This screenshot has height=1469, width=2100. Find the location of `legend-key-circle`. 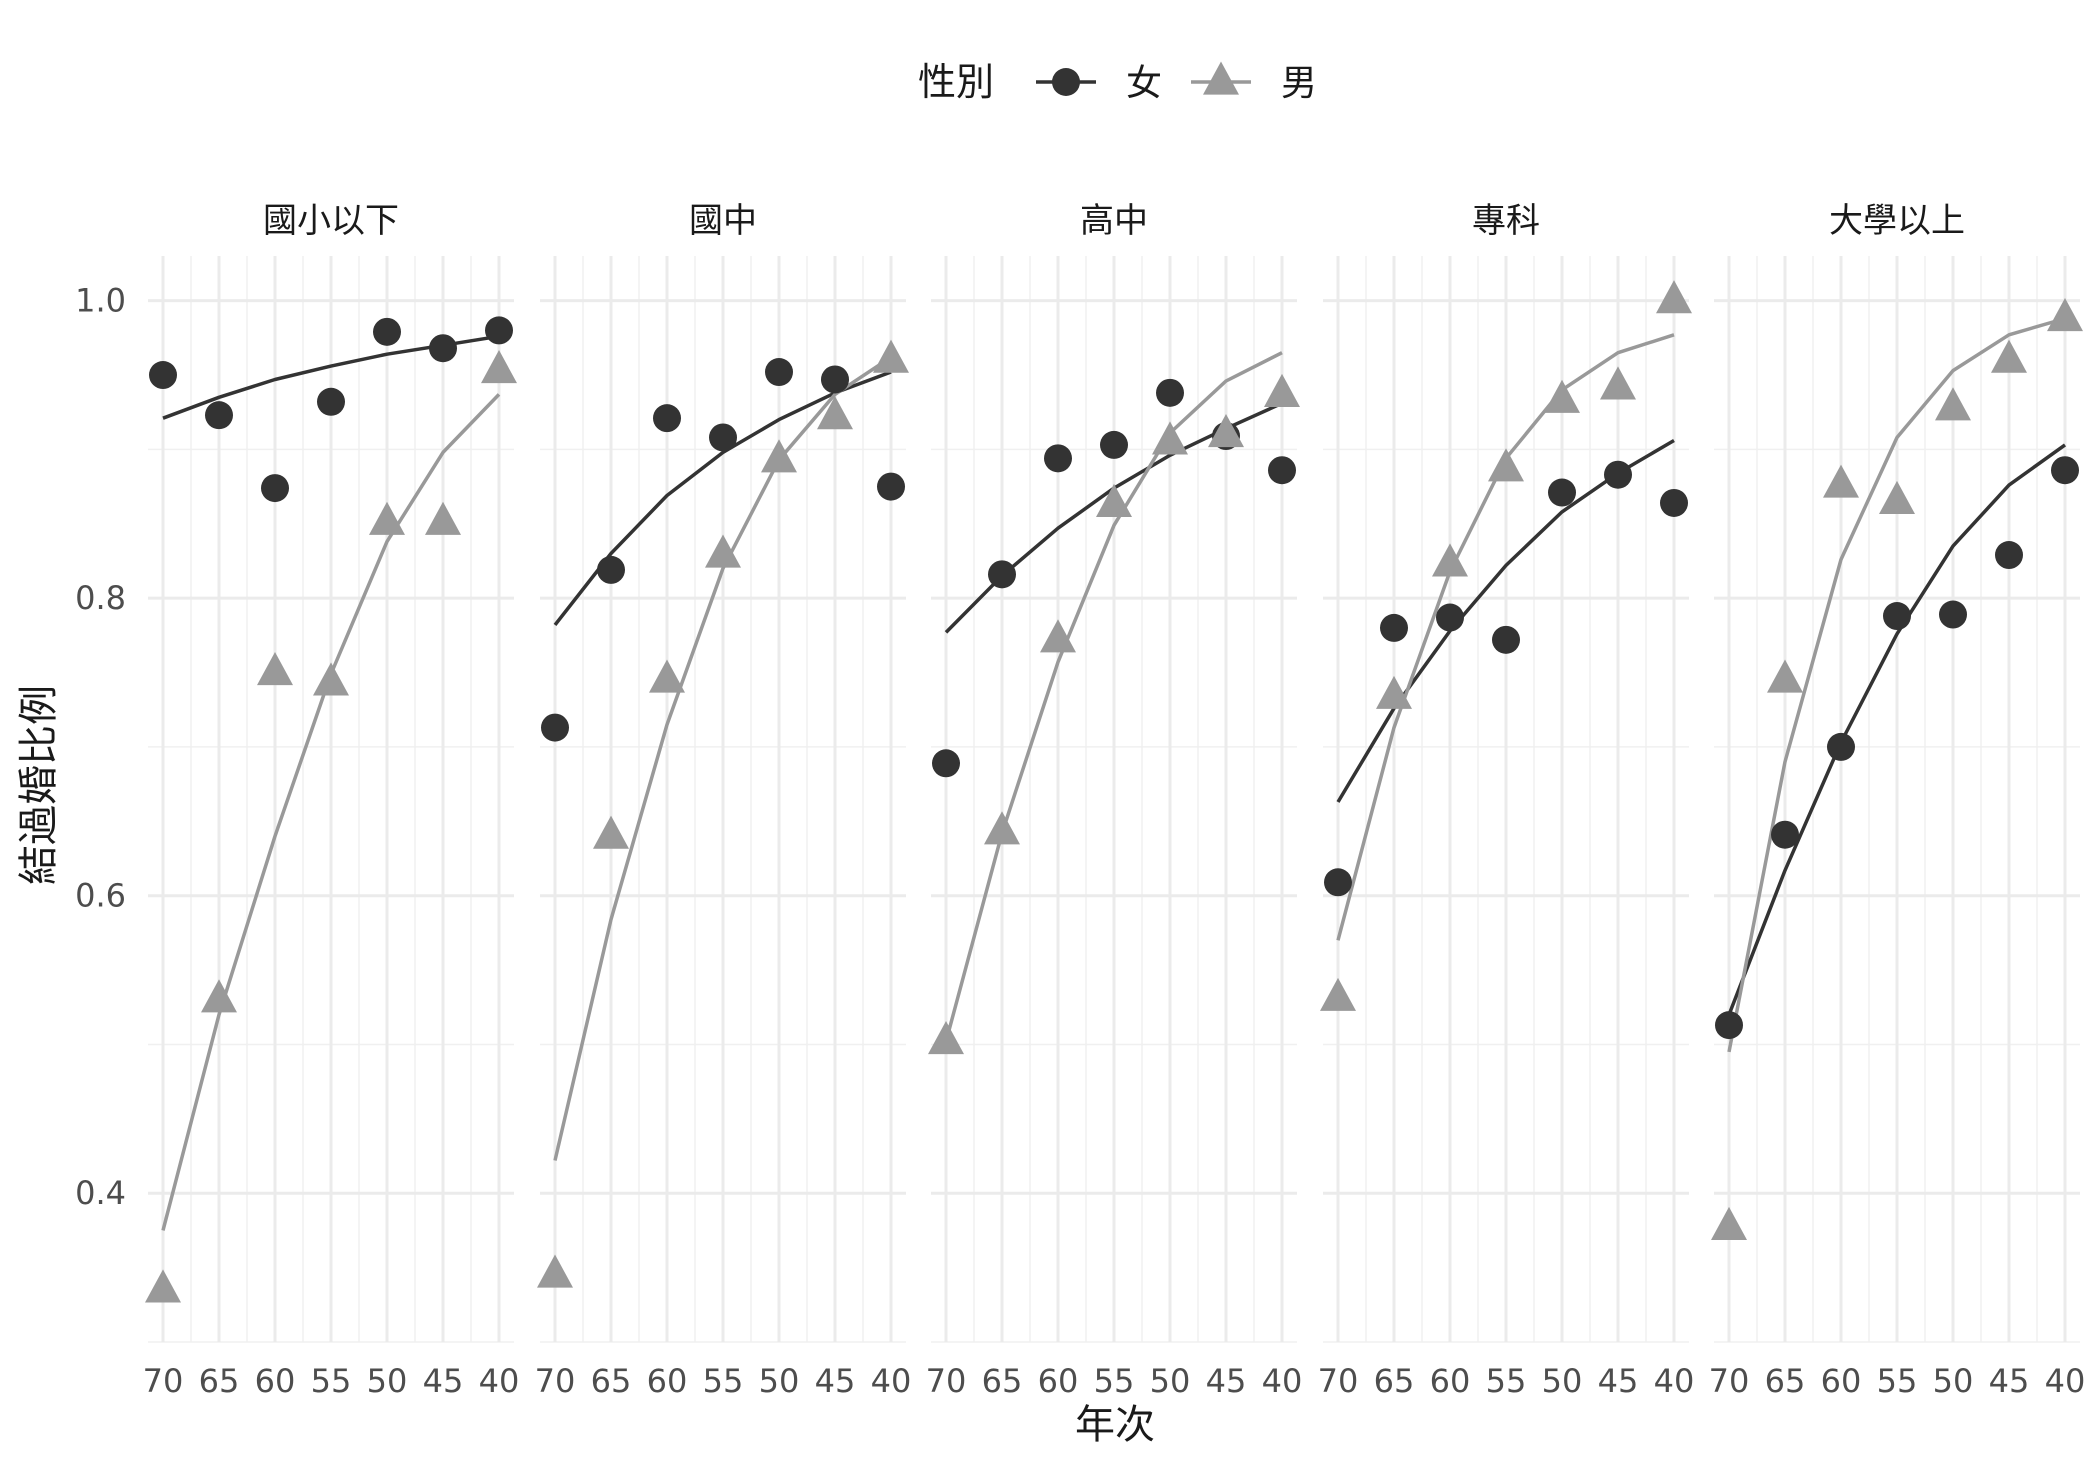

legend-key-circle is located at coordinates (1066, 82).